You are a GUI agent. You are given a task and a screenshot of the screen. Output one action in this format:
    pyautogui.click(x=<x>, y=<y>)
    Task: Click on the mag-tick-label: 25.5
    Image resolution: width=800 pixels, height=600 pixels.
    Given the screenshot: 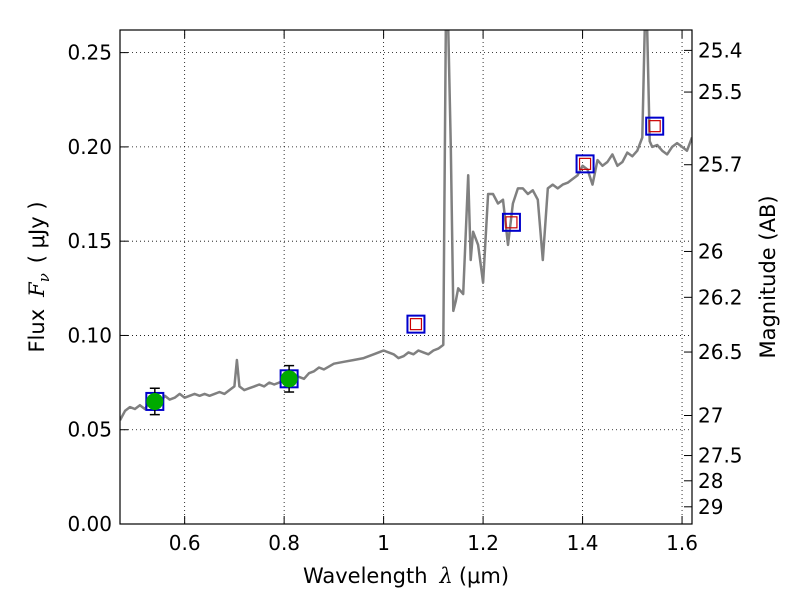 What is the action you would take?
    pyautogui.click(x=720, y=92)
    